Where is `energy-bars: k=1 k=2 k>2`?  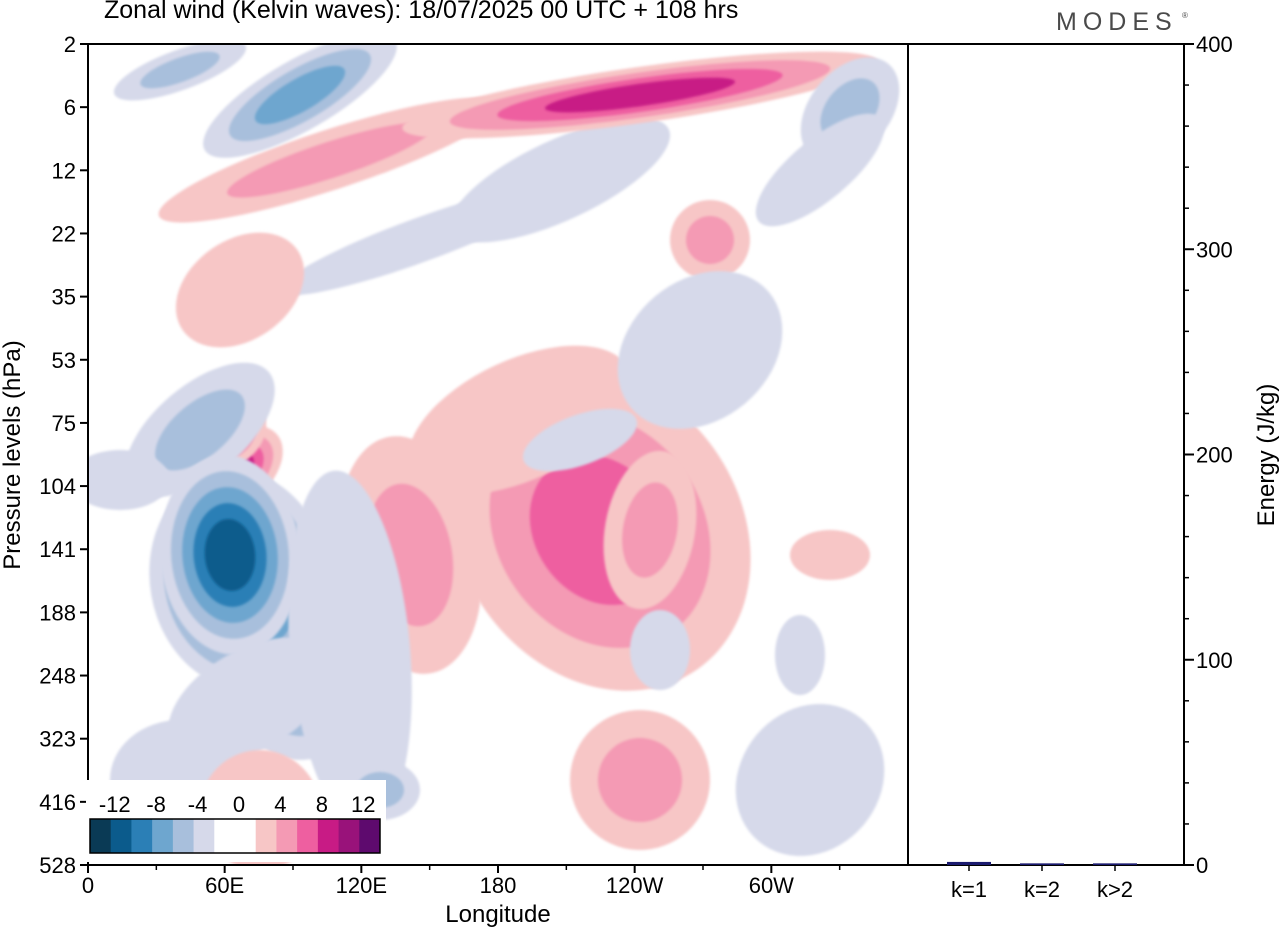 energy-bars: k=1 k=2 k>2 is located at coordinates (1042, 881).